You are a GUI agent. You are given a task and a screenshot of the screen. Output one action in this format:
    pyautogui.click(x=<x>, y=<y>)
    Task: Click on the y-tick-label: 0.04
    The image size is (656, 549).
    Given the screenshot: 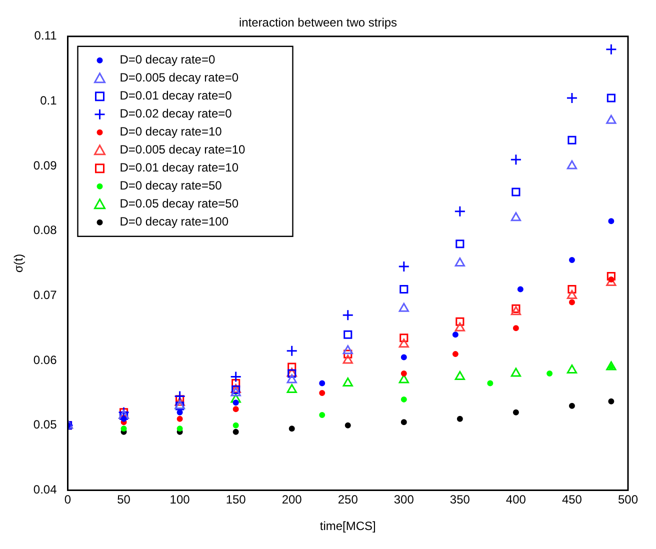 What is the action you would take?
    pyautogui.click(x=45, y=489)
    